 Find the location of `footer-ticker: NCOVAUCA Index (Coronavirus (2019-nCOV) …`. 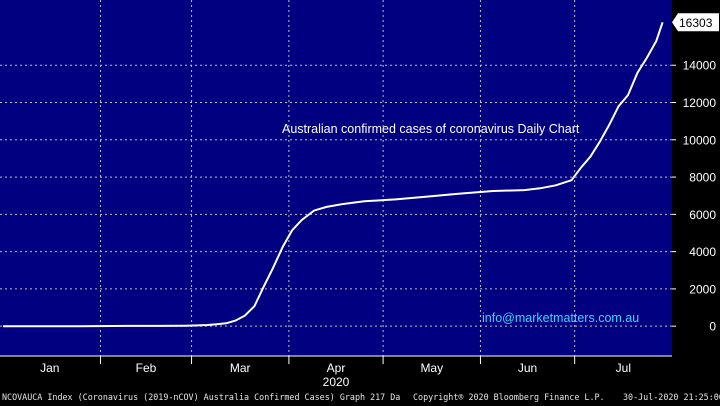

footer-ticker: NCOVAUCA Index (Coronavirus (2019-nCOV) … is located at coordinates (201, 397).